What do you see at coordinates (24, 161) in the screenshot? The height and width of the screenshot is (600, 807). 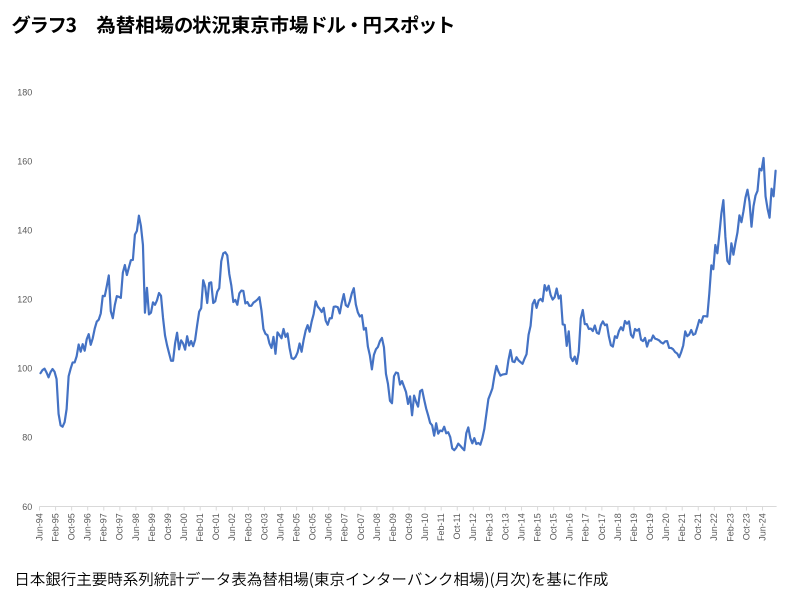 I see `svg-text: 160` at bounding box center [24, 161].